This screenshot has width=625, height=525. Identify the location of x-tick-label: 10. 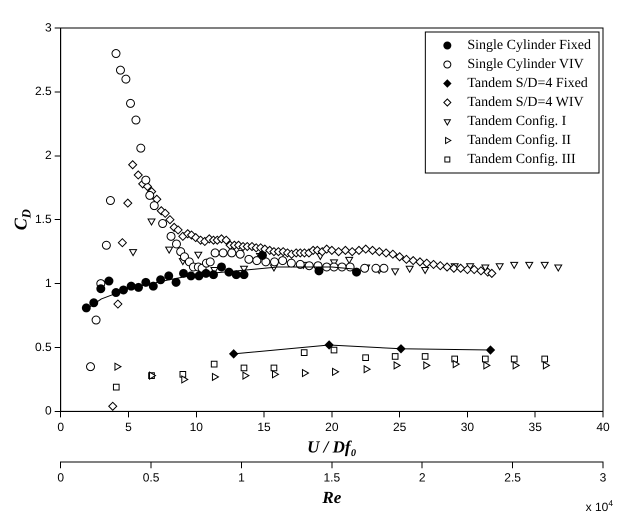
(197, 427).